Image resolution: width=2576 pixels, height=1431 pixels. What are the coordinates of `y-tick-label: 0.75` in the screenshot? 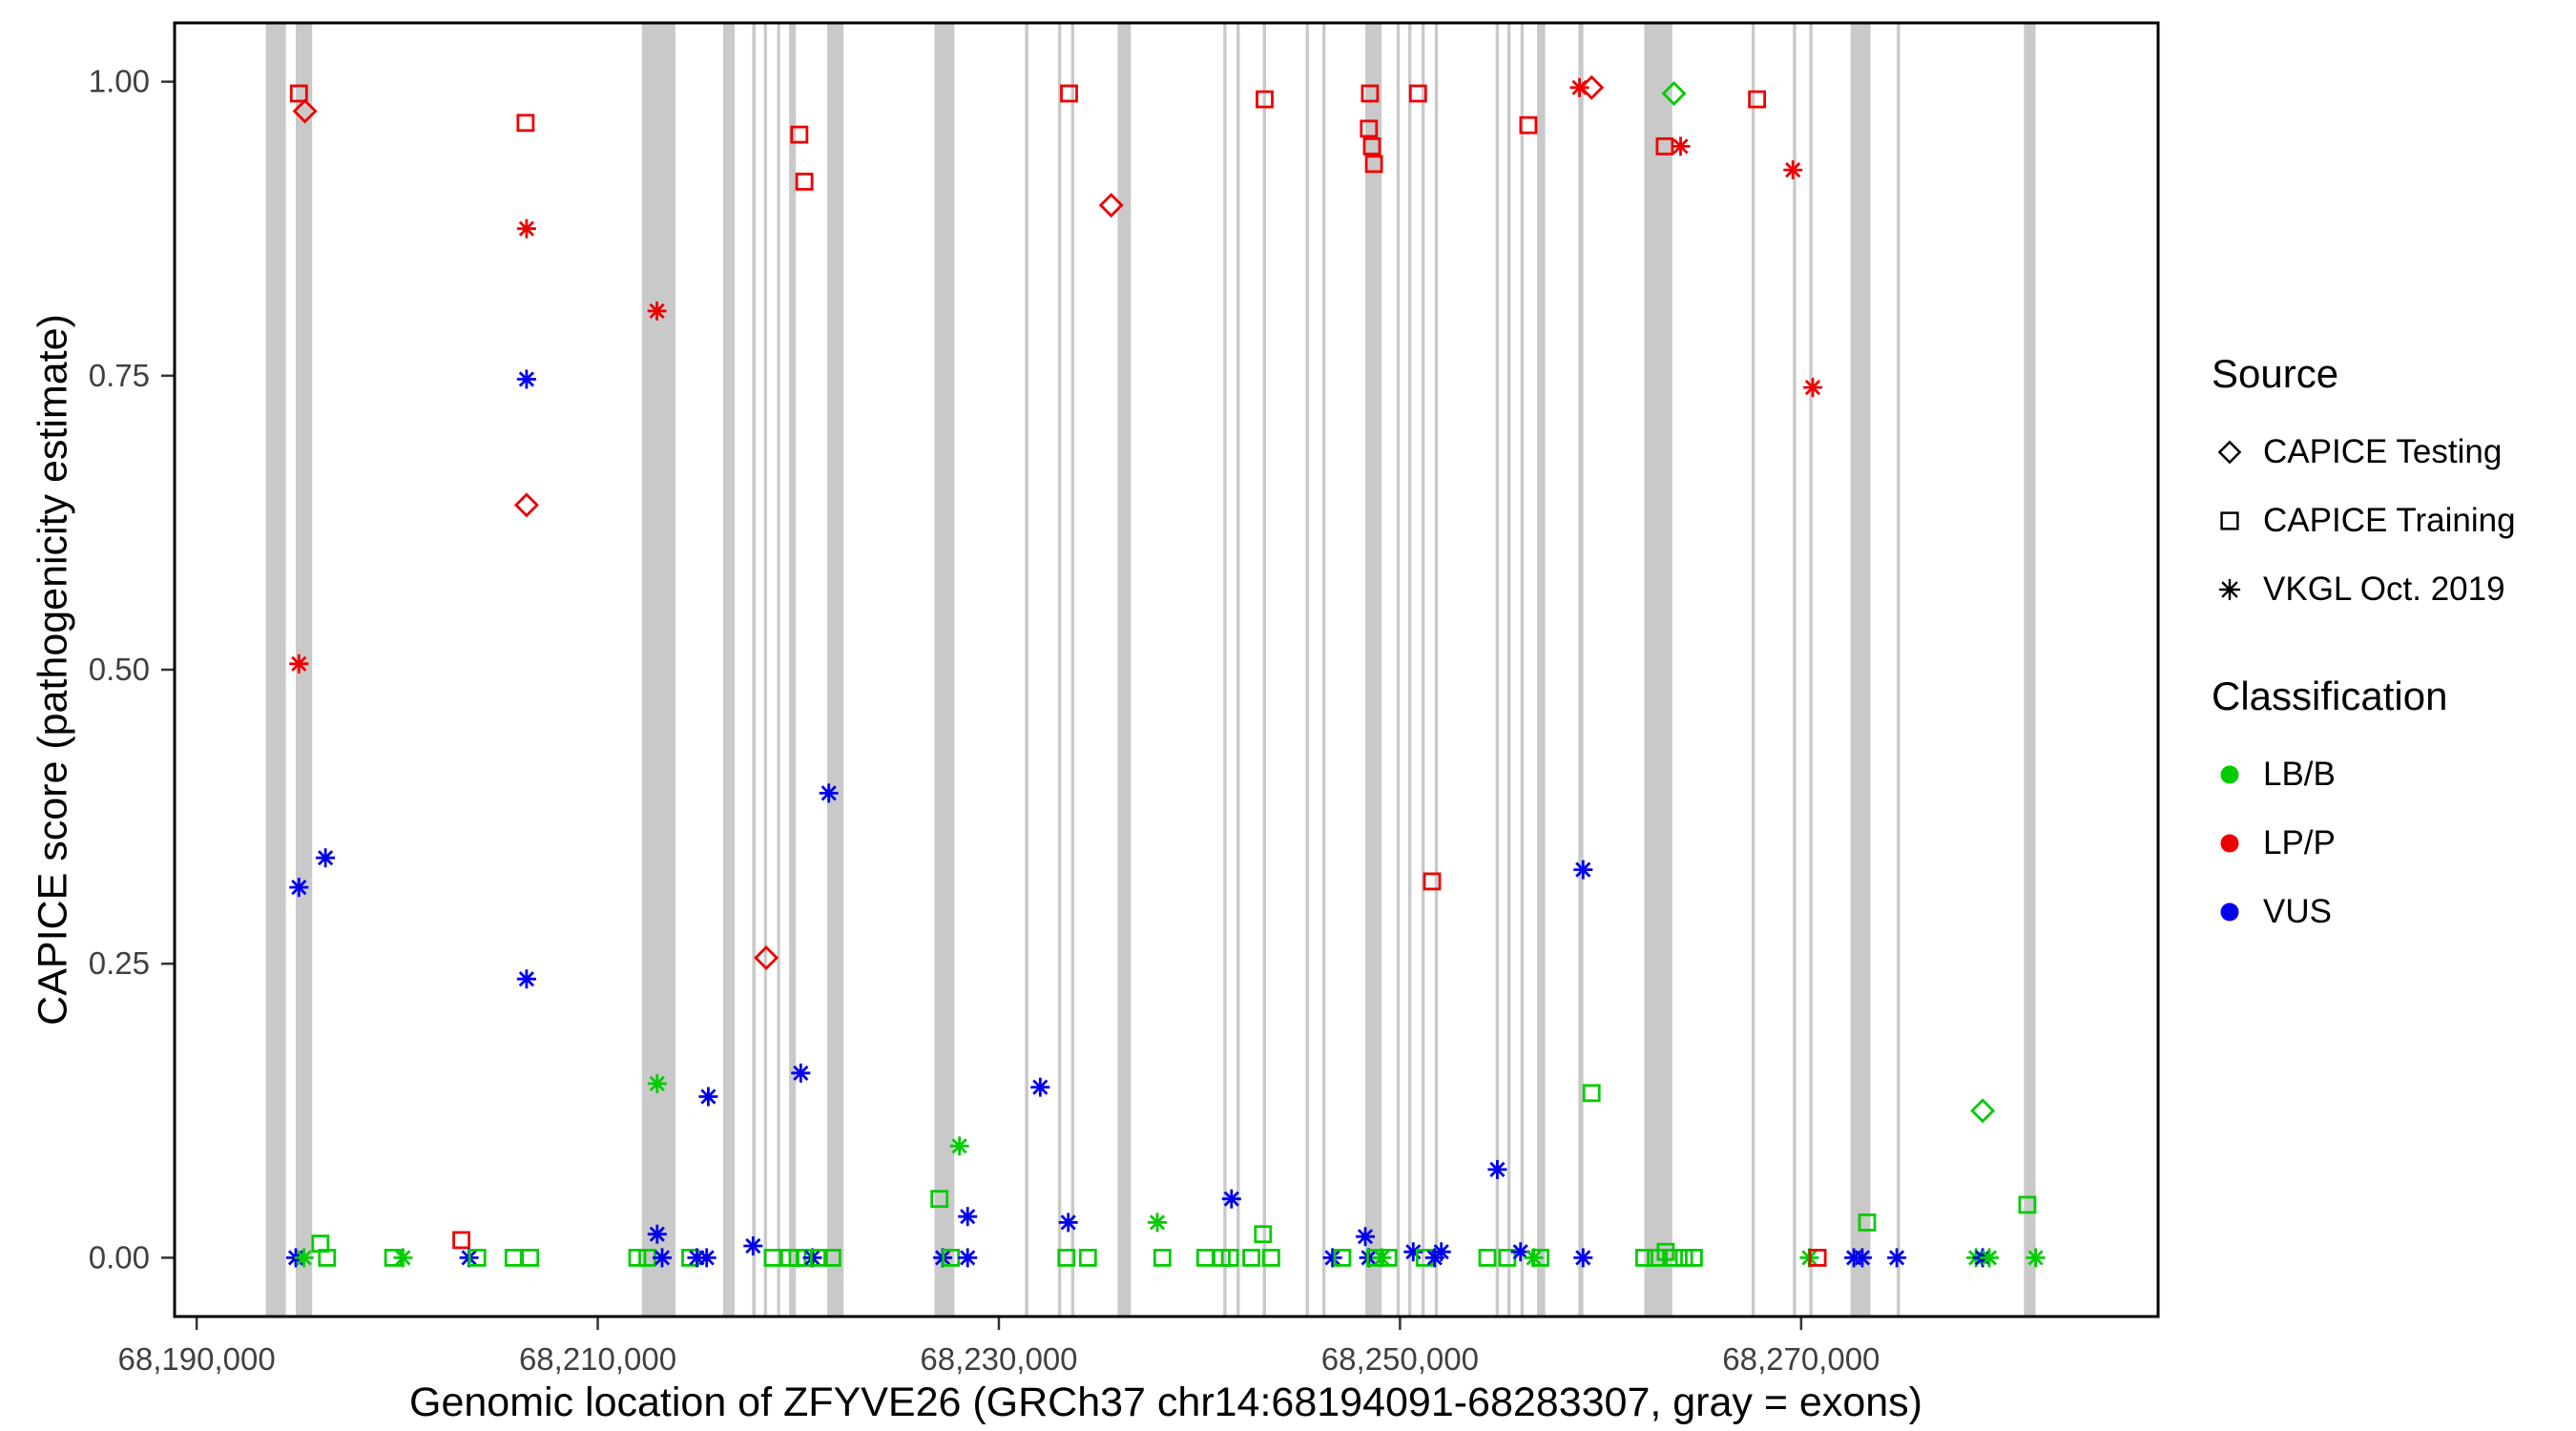 It's located at (119, 375).